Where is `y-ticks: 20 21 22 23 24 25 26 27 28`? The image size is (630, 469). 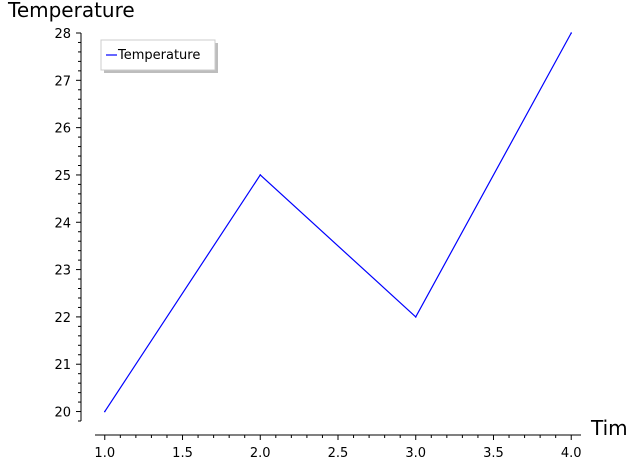 y-ticks: 20 21 22 23 24 25 26 27 28 is located at coordinates (67, 224).